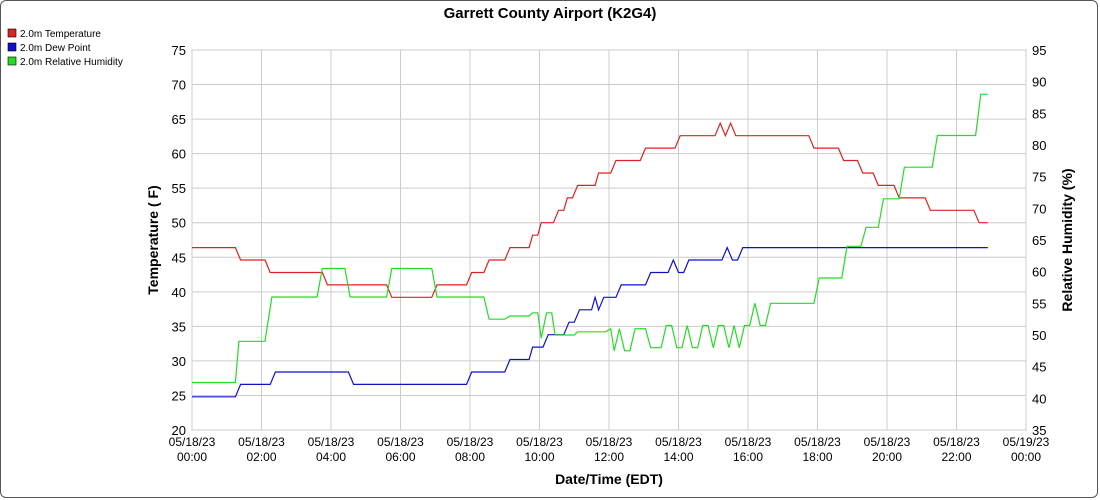 This screenshot has width=1100, height=500. Describe the element at coordinates (179, 395) in the screenshot. I see `y-left-tick-label: 25` at that location.